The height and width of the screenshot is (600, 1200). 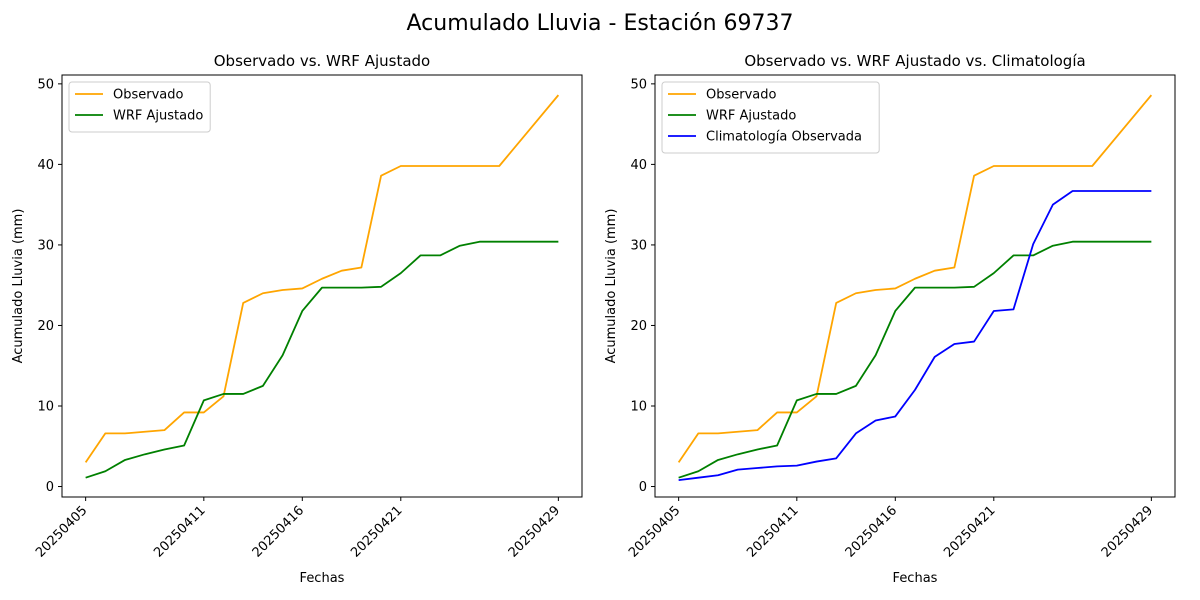 I want to click on legend: Observado WRF Ajustado, so click(x=139, y=107).